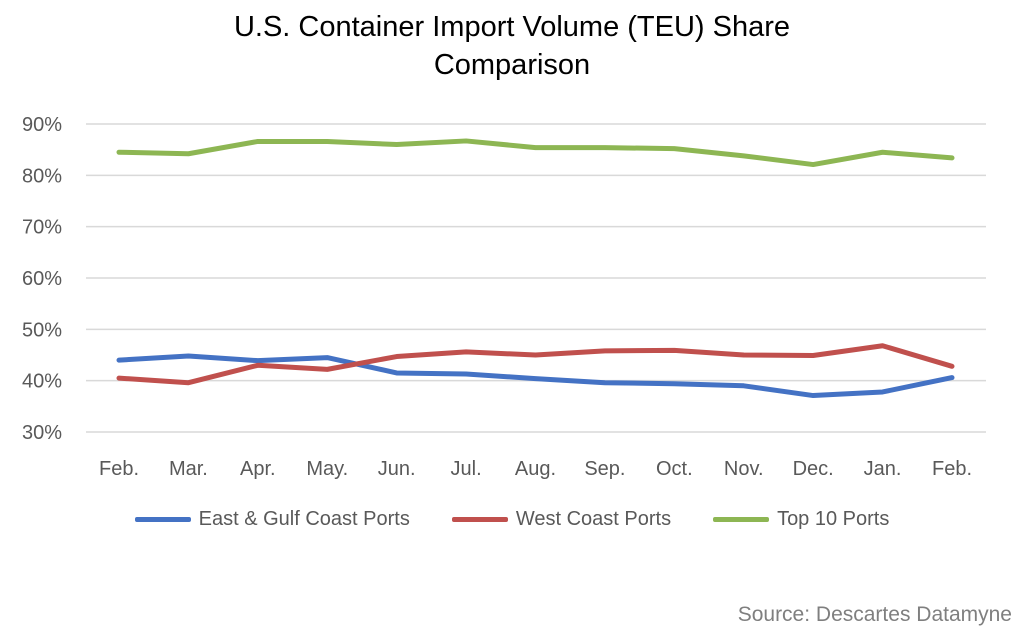 The height and width of the screenshot is (642, 1024). I want to click on y-tick-label: 30%, so click(42, 433).